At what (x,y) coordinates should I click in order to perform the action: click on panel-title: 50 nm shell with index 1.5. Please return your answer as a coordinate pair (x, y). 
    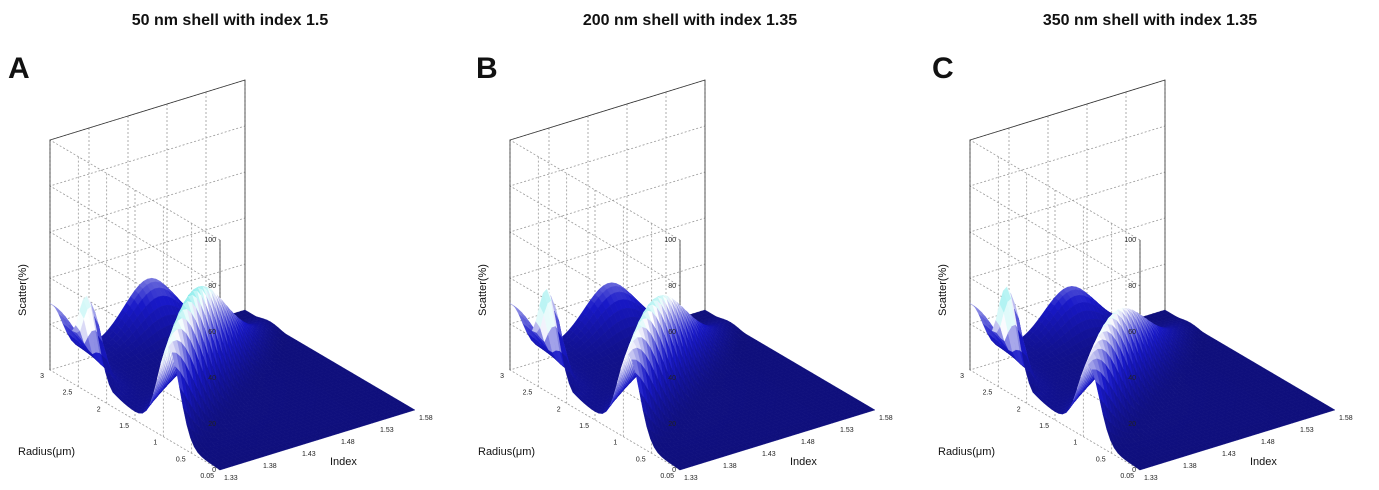
    Looking at the image, I should click on (230, 20).